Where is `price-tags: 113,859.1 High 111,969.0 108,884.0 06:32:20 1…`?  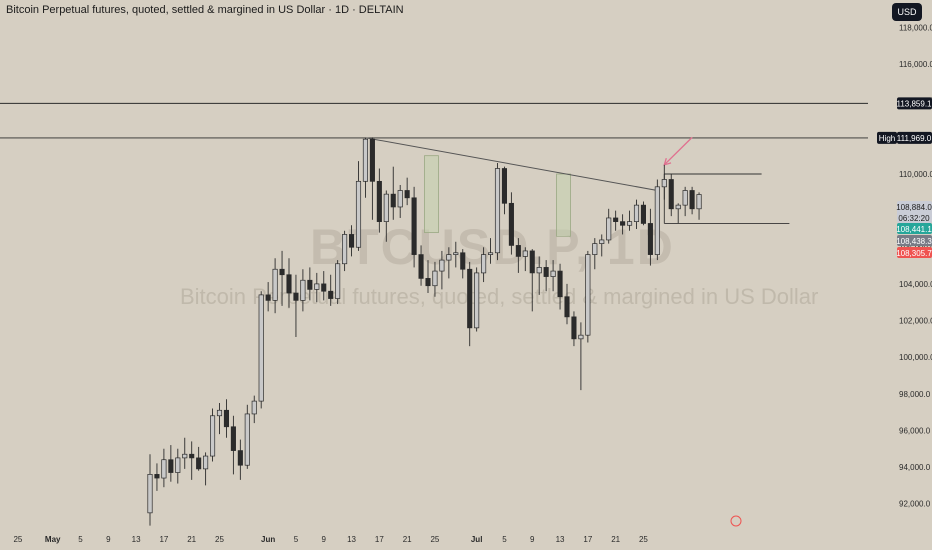
price-tags: 113,859.1 High 111,969.0 108,884.0 06:32:20 1… is located at coordinates (904, 177).